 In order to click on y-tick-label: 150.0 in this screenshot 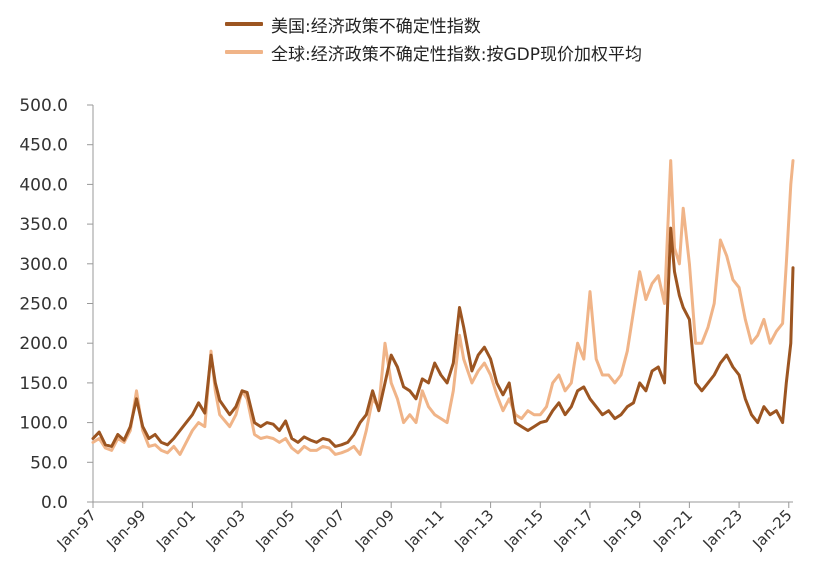, I will do `click(43, 384)`.